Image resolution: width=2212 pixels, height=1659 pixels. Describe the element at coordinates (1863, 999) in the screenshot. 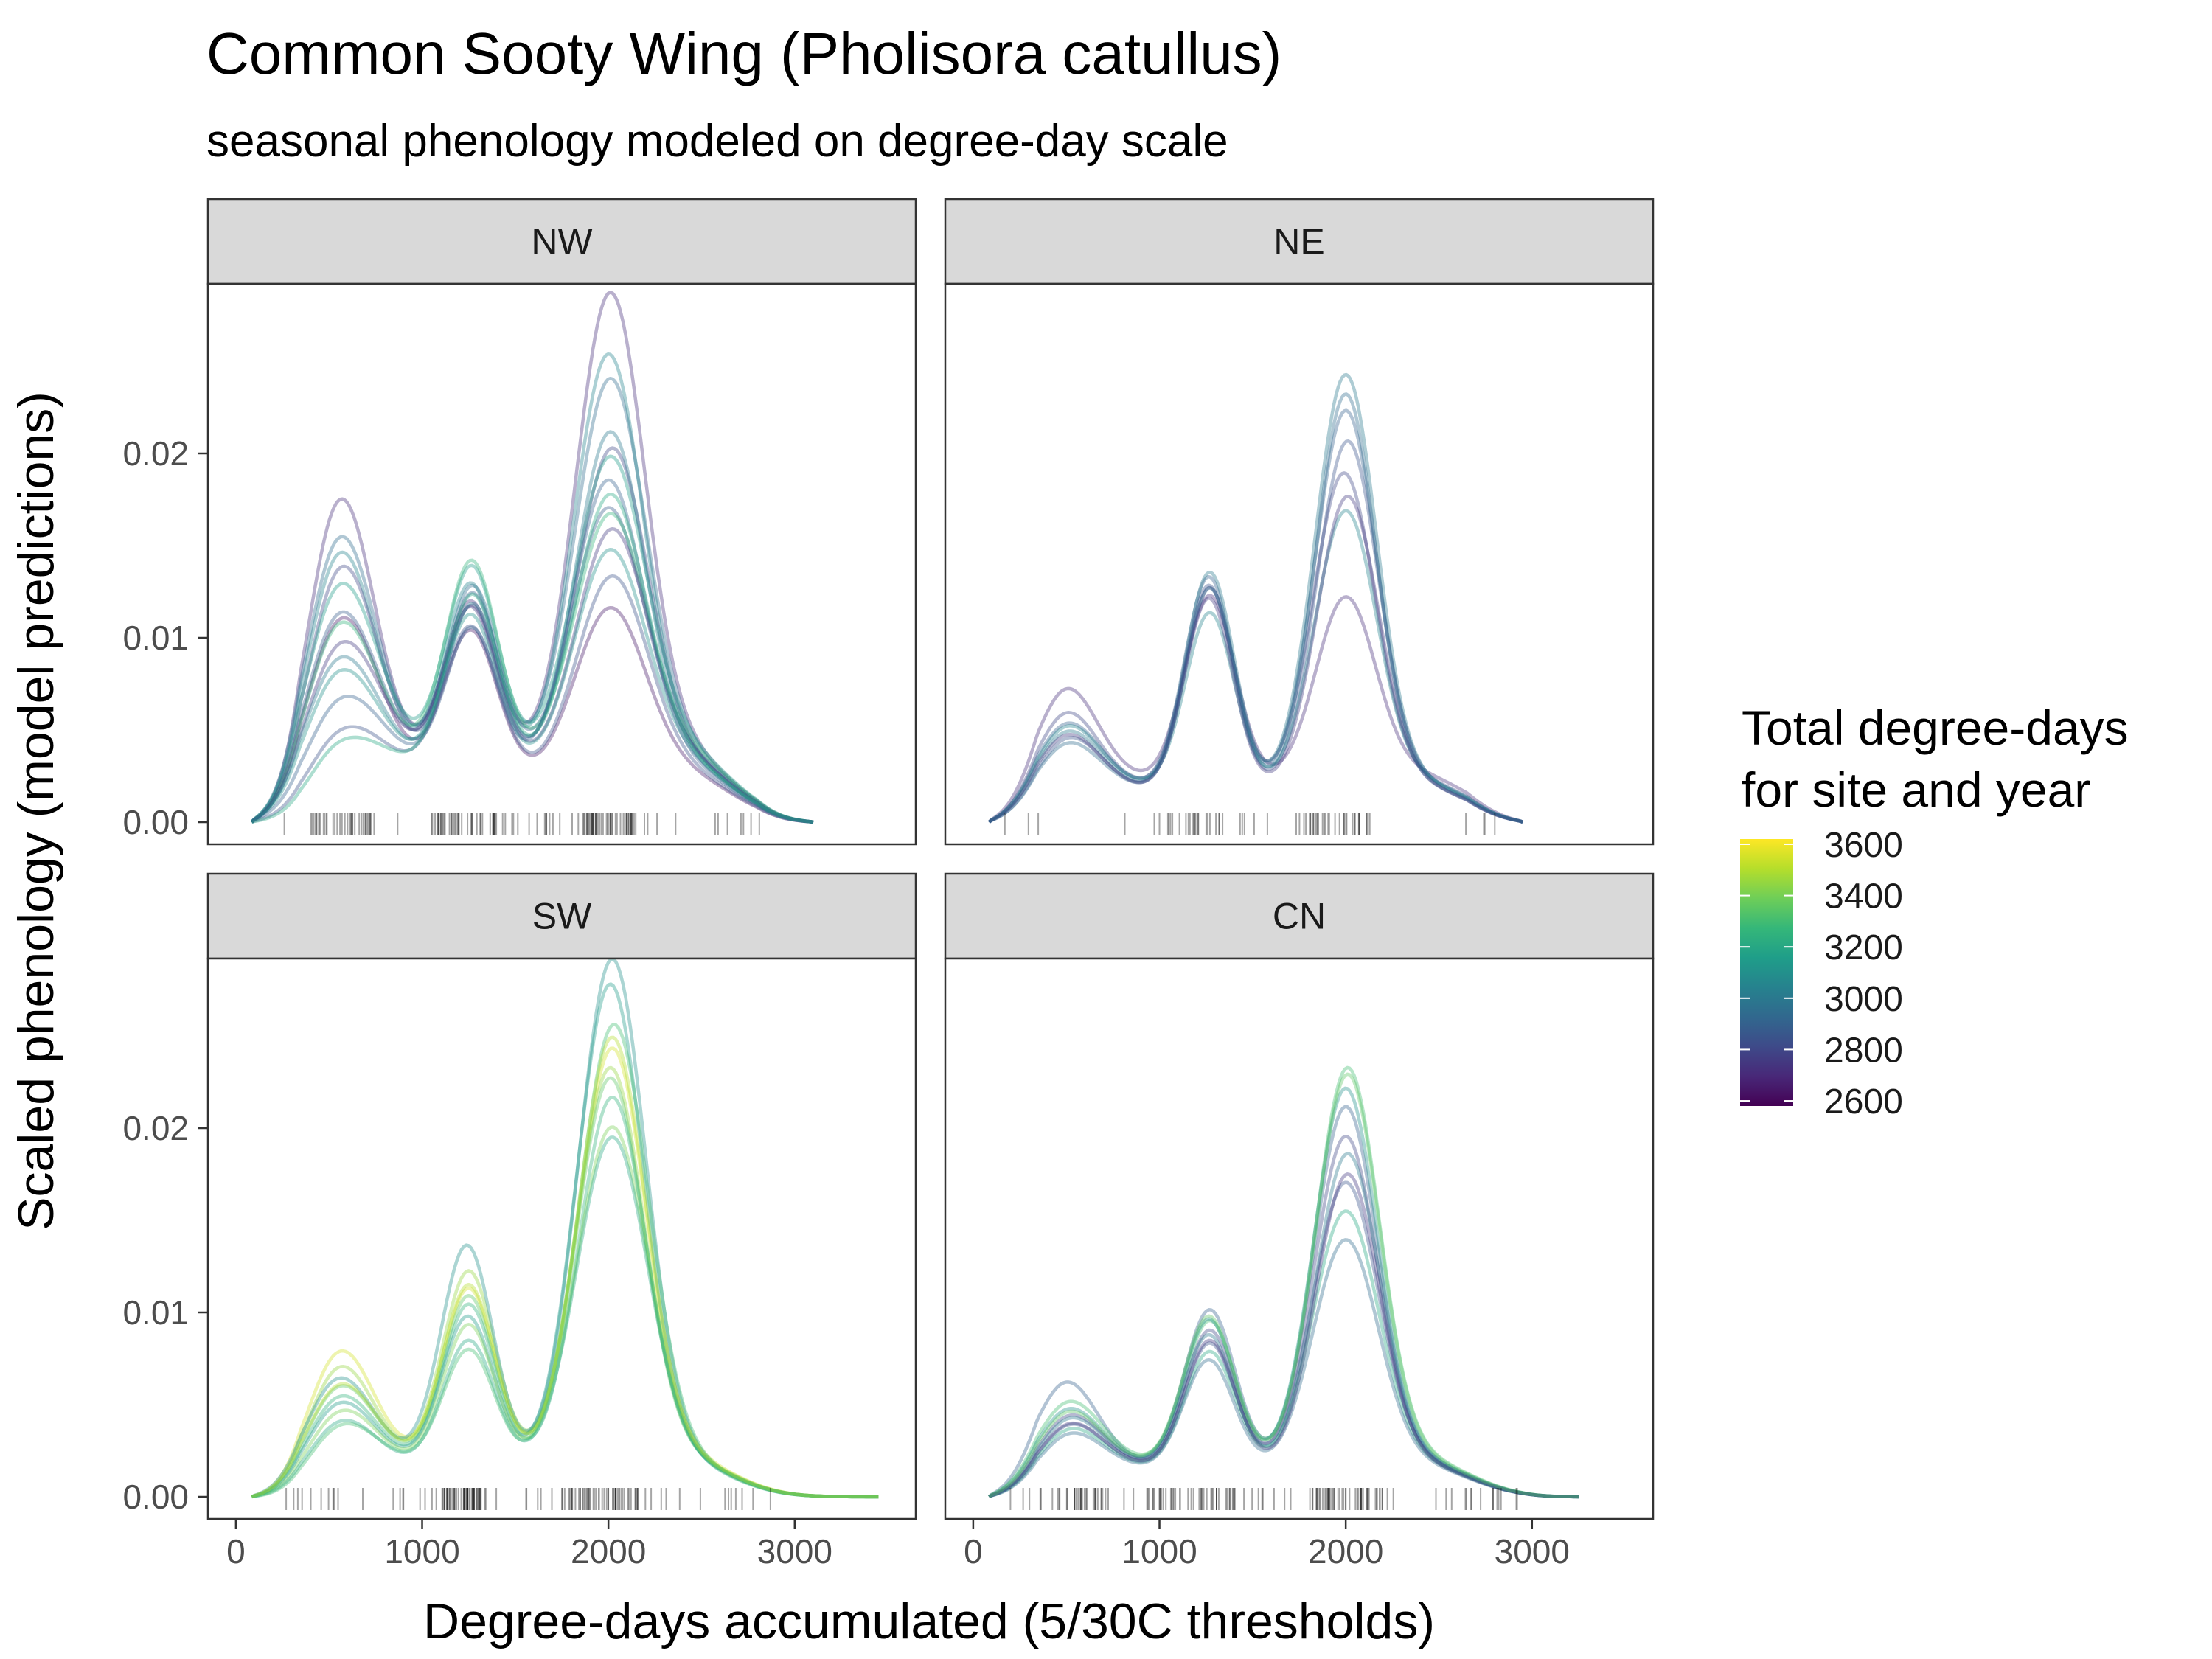

I see `legend-label: 3000` at that location.